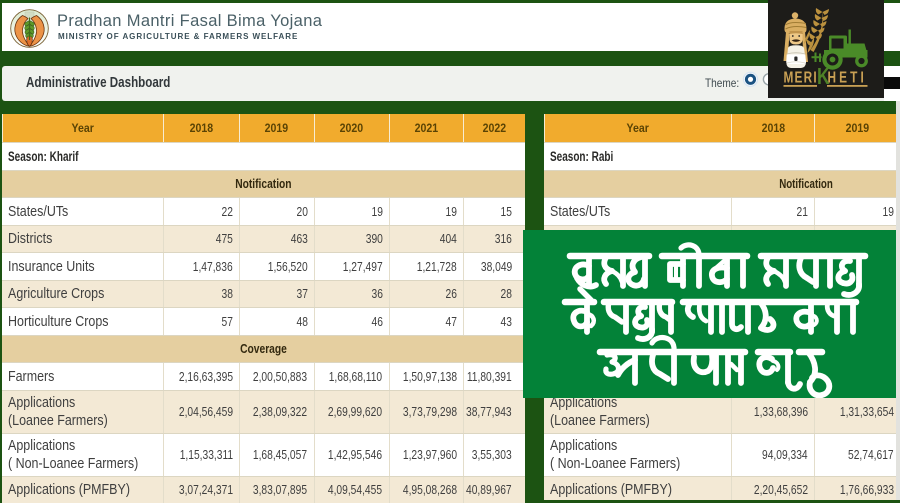 This screenshot has width=900, height=503. What do you see at coordinates (801, 77) in the screenshot?
I see `svg-text: MERI` at bounding box center [801, 77].